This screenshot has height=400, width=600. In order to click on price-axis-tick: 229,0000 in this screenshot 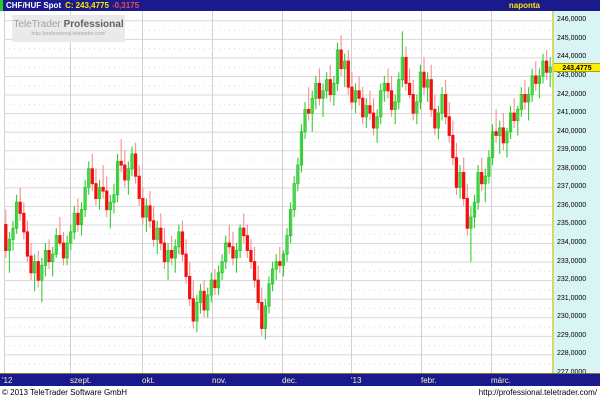, I will do `click(572, 335)`.